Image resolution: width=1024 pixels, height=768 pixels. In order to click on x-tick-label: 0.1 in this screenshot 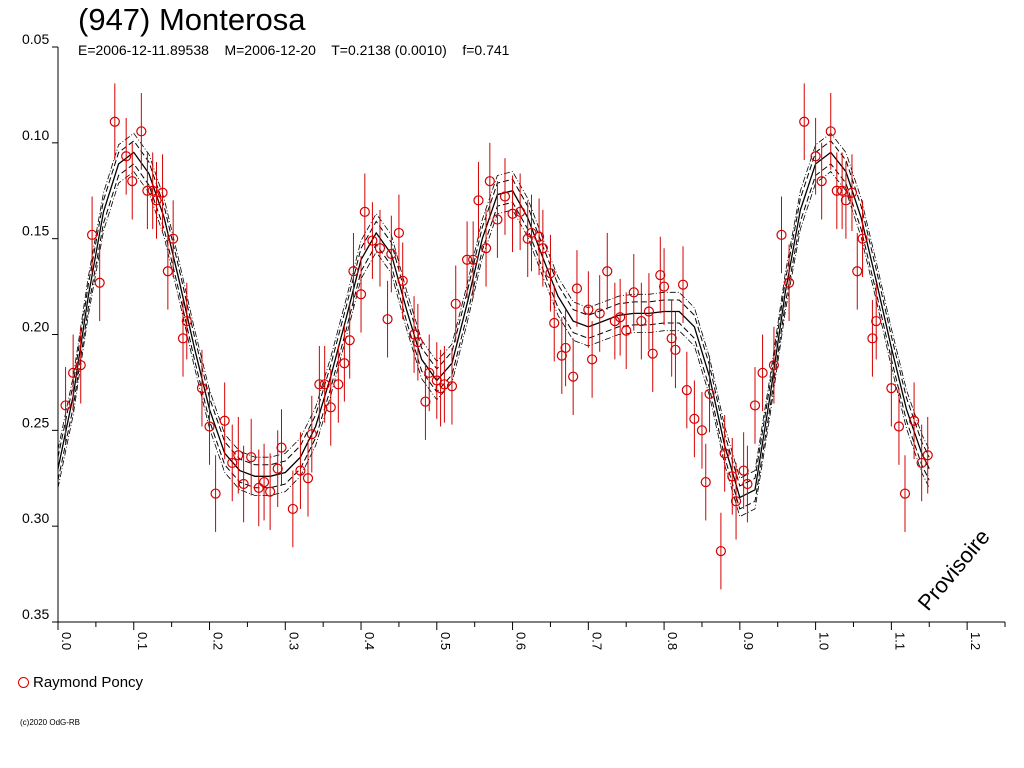, I will do `click(142, 641)`.